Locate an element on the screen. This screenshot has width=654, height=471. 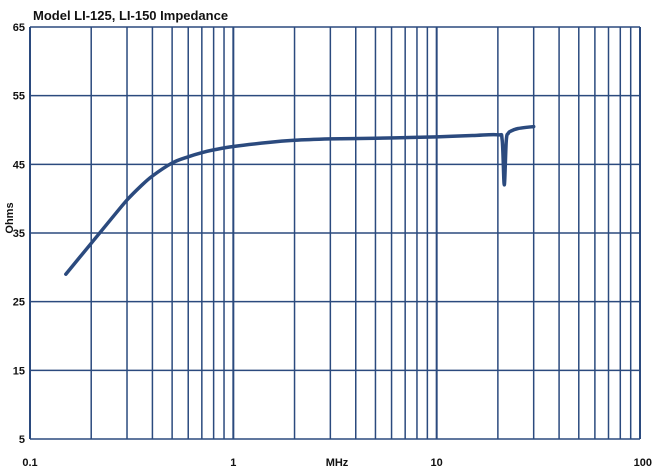
y-tick-label: 5 is located at coordinates (22, 440).